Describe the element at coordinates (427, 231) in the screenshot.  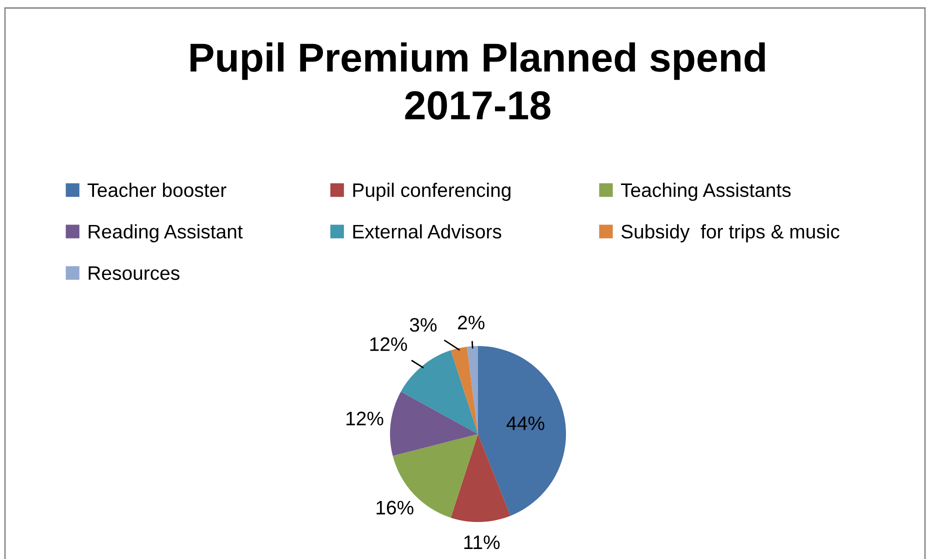
I see `legend-label: External Advisors` at that location.